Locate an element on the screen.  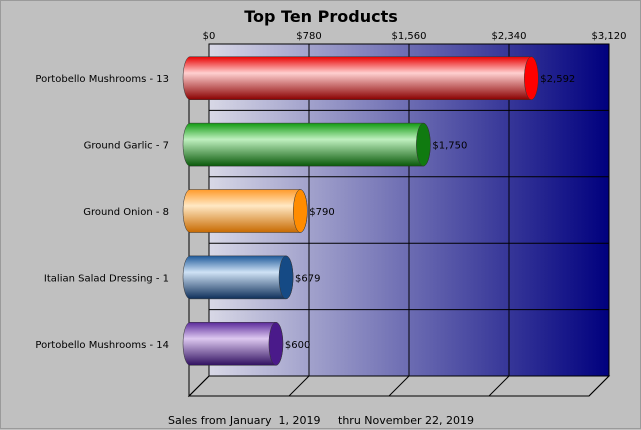
bar-value-label: $2,592 is located at coordinates (557, 79).